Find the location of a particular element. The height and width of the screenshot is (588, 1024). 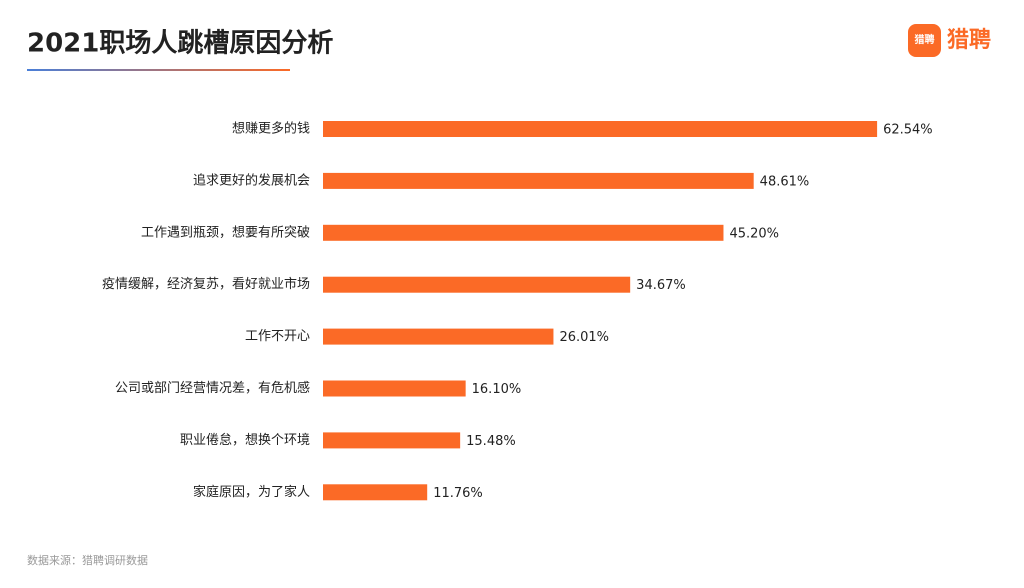

value-label: 34.67% is located at coordinates (661, 285).